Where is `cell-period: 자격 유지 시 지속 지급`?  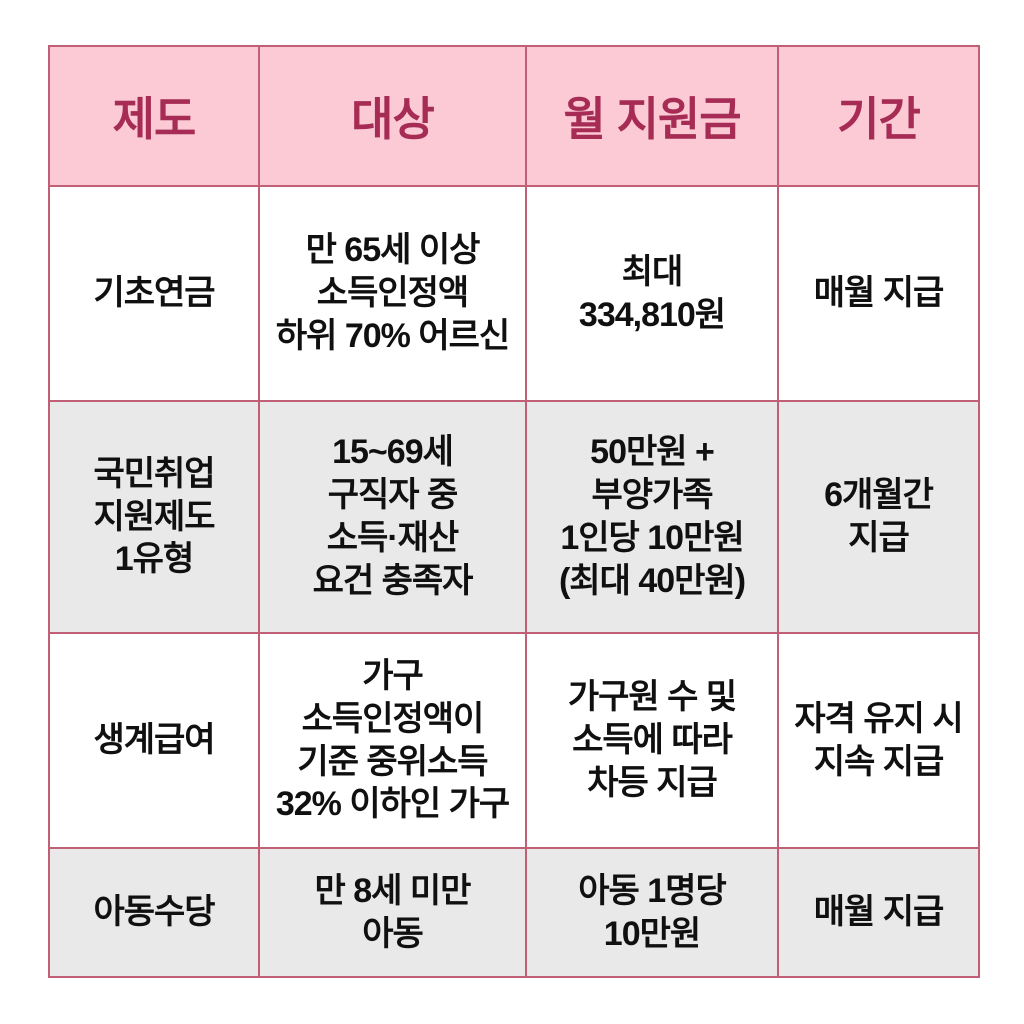
cell-period: 자격 유지 시 지속 지급 is located at coordinates (878, 740).